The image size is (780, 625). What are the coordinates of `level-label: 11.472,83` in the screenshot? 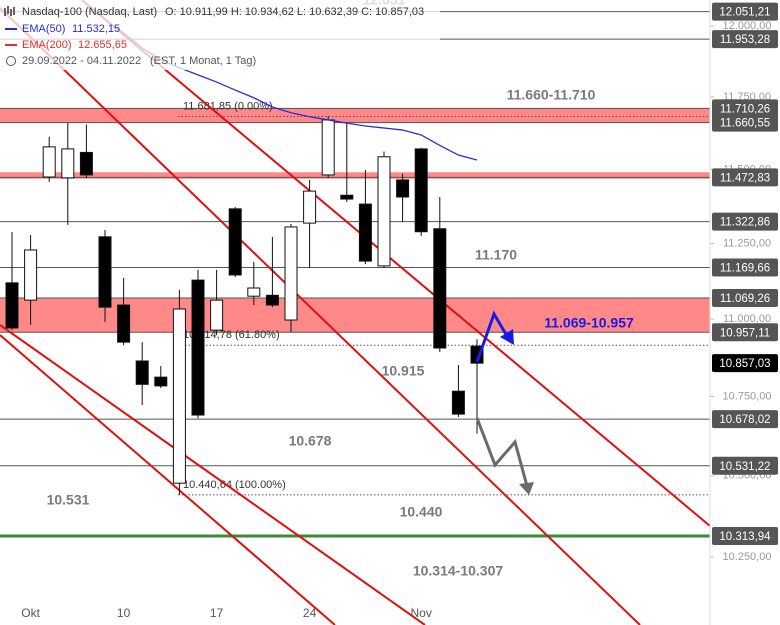 It's located at (745, 178).